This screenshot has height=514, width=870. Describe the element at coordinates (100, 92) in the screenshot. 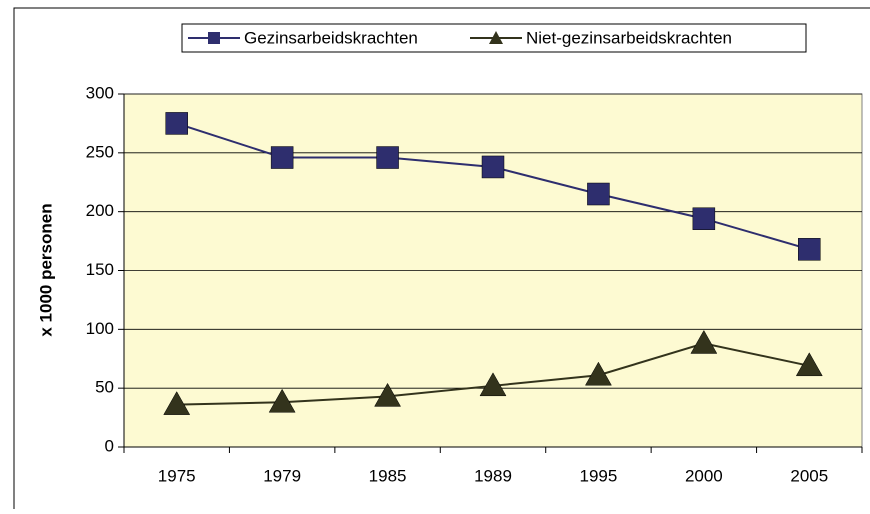

I see `y-tick-label: 300` at that location.